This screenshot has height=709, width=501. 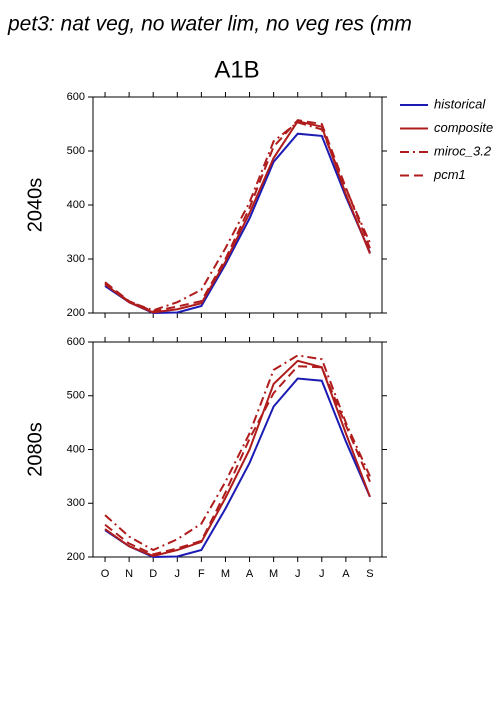 I want to click on y-axis-label: 2080s, so click(x=35, y=449).